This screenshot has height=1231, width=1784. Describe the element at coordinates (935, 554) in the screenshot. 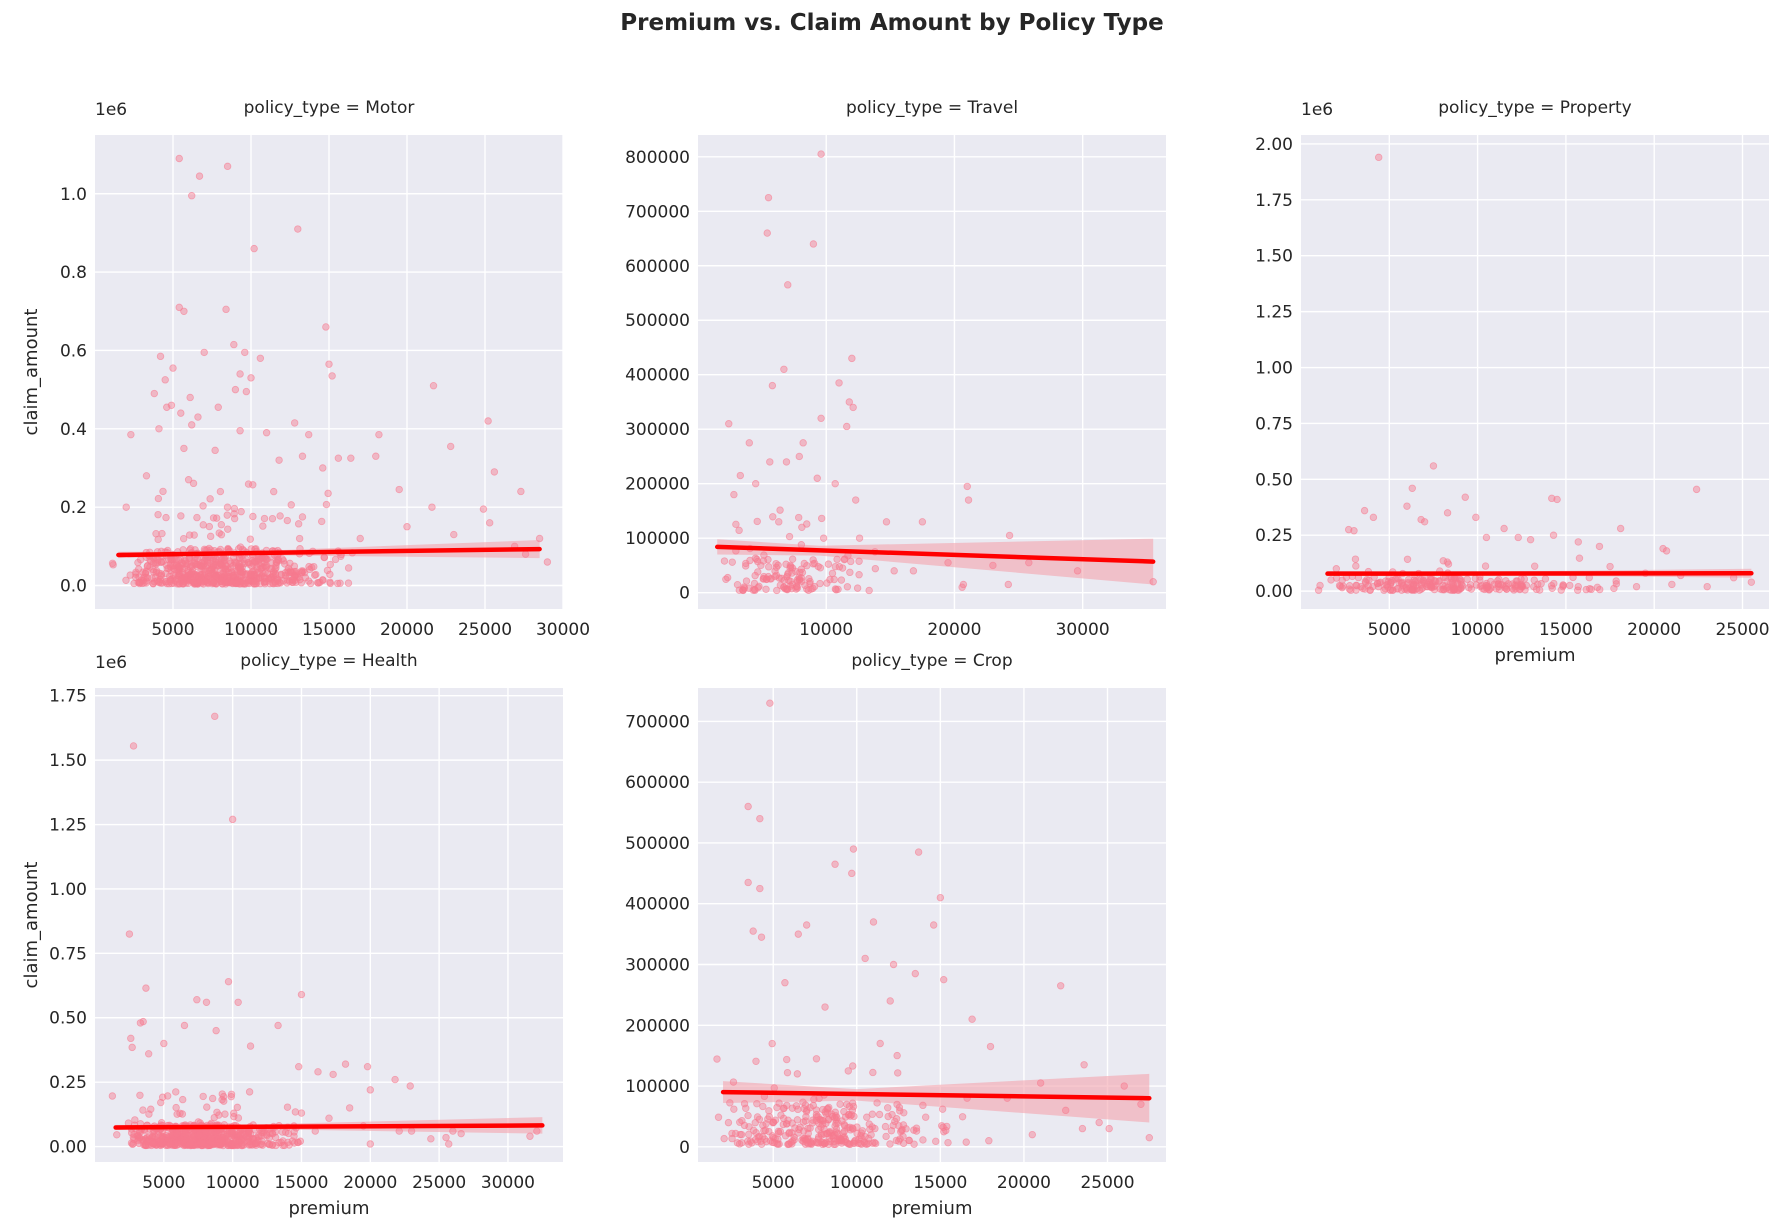

I see `regression-line` at that location.